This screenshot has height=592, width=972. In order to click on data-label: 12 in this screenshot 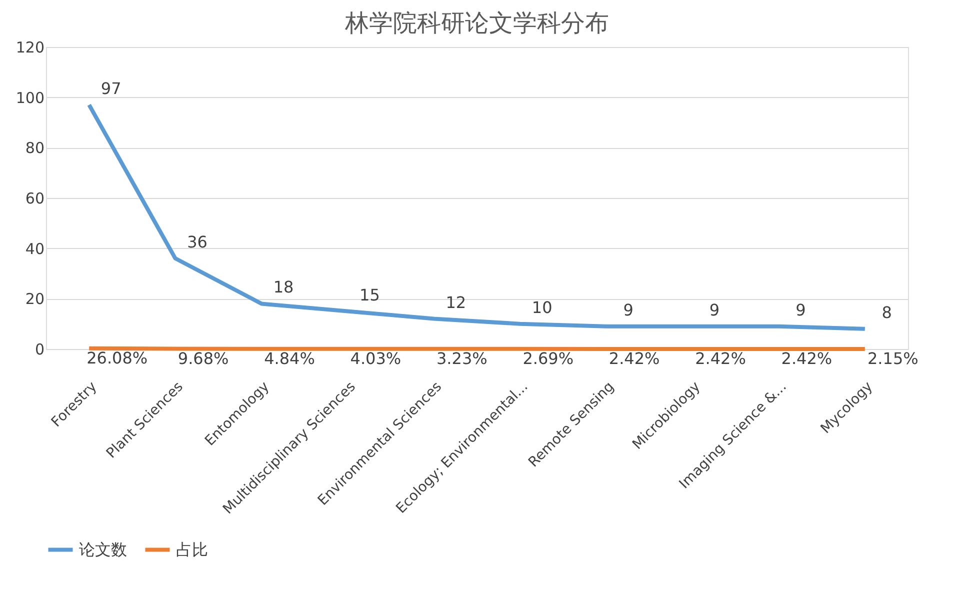, I will do `click(456, 302)`.